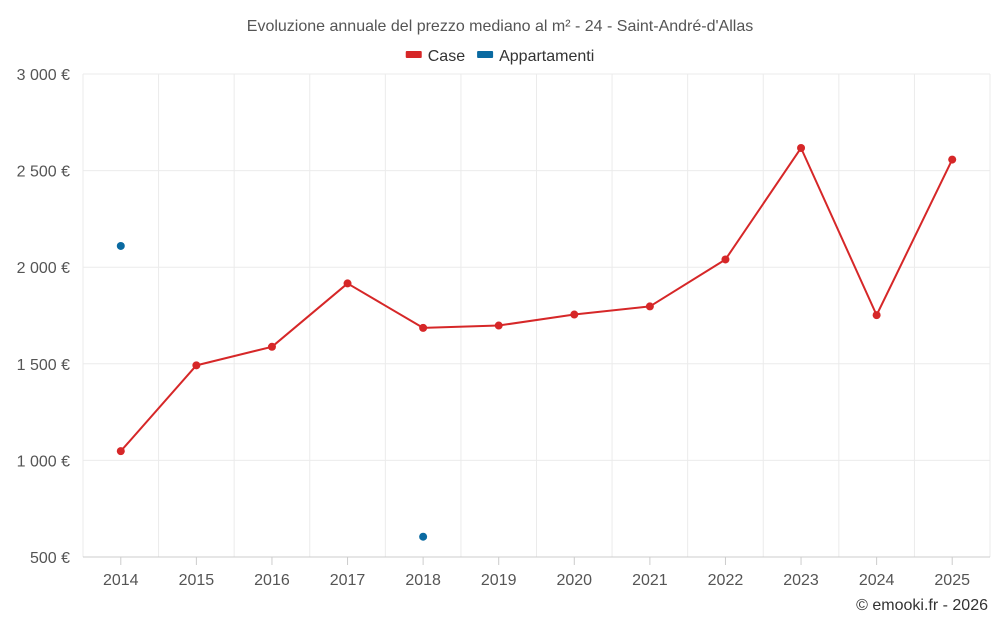  Describe the element at coordinates (347, 283) in the screenshot. I see `data-point-case-2017` at that location.